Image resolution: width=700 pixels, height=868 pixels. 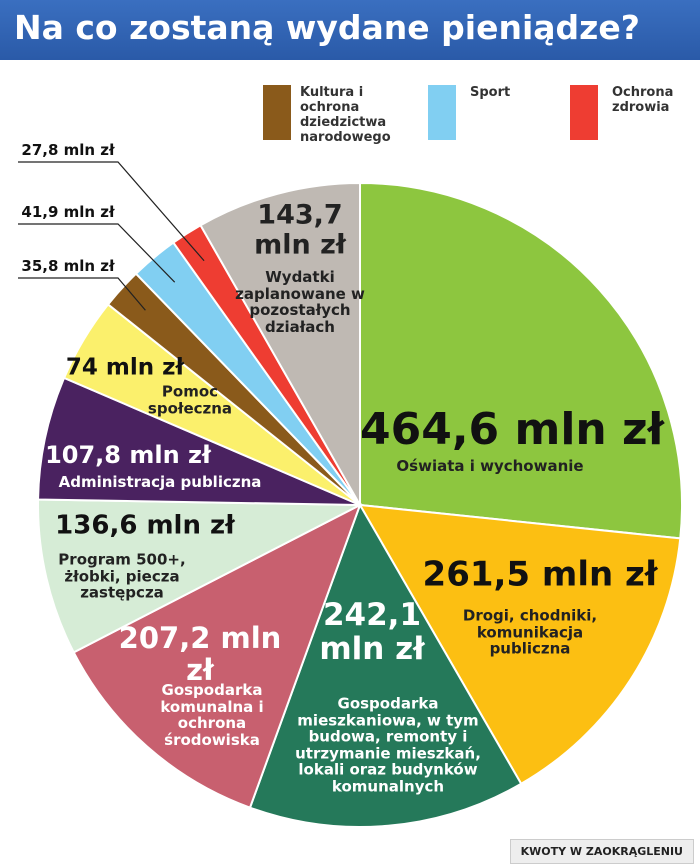 I want to click on slice-name: Drogi, chodniki, komunikacja publiczna, so click(x=530, y=632).